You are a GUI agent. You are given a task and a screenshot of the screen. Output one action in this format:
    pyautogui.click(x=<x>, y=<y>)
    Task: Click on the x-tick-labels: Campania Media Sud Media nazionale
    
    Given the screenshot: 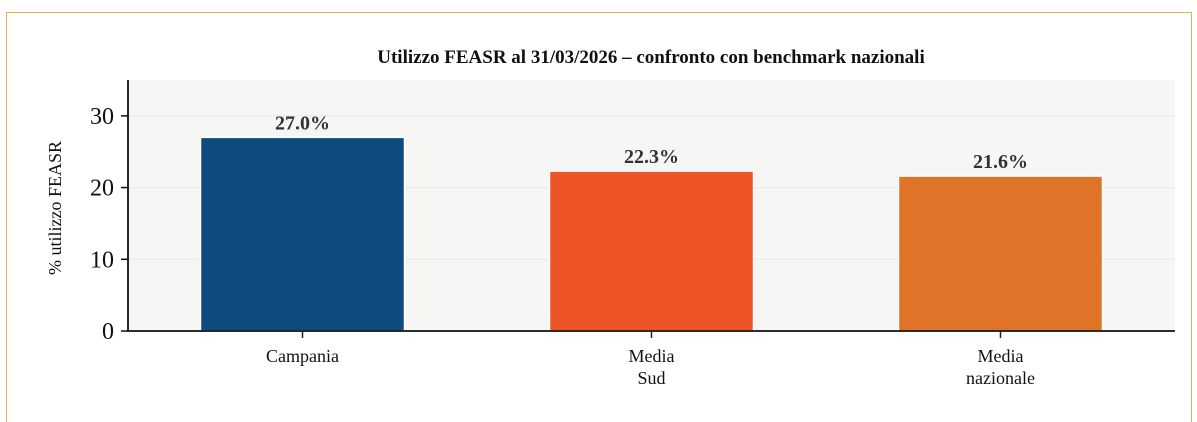 What is the action you would take?
    pyautogui.click(x=650, y=367)
    